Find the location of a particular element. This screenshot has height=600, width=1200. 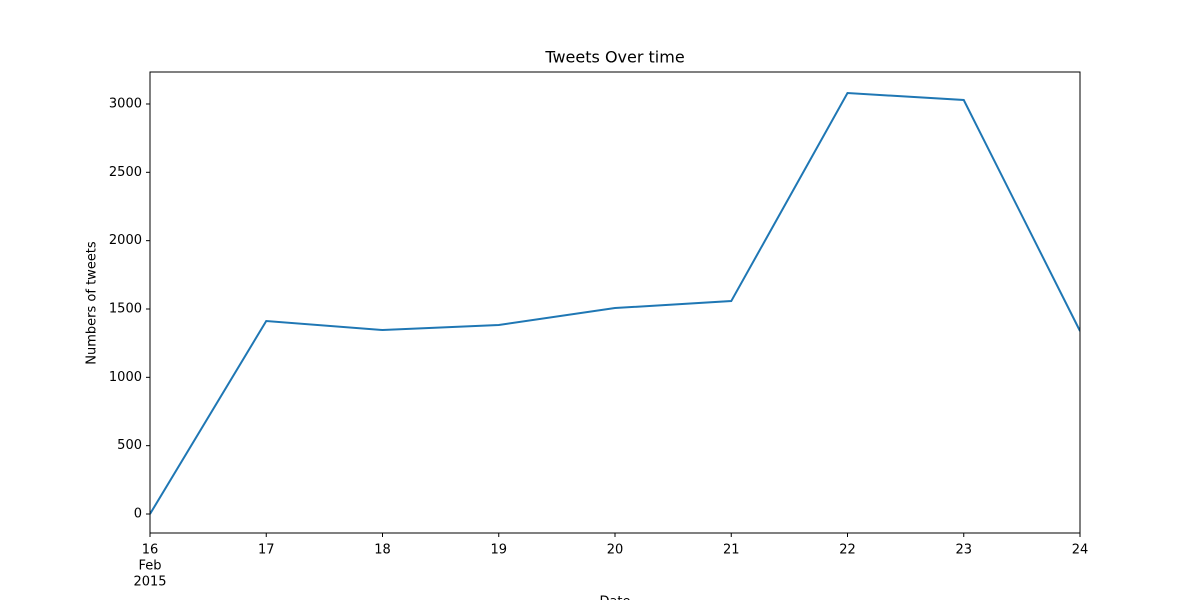

x-tick-label: 20 is located at coordinates (615, 550).